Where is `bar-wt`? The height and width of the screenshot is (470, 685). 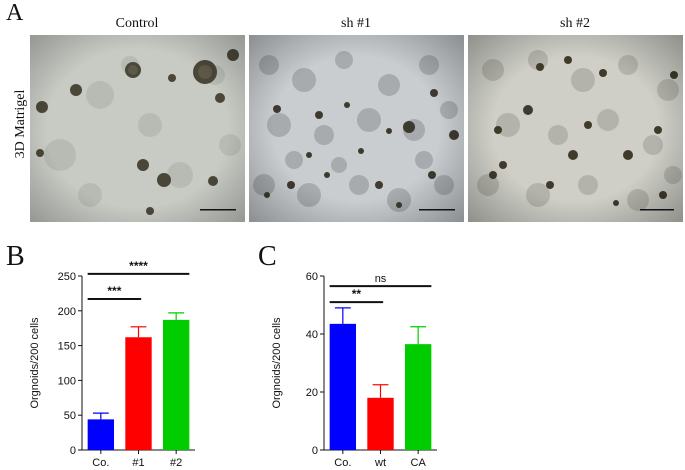
bar-wt is located at coordinates (380, 423).